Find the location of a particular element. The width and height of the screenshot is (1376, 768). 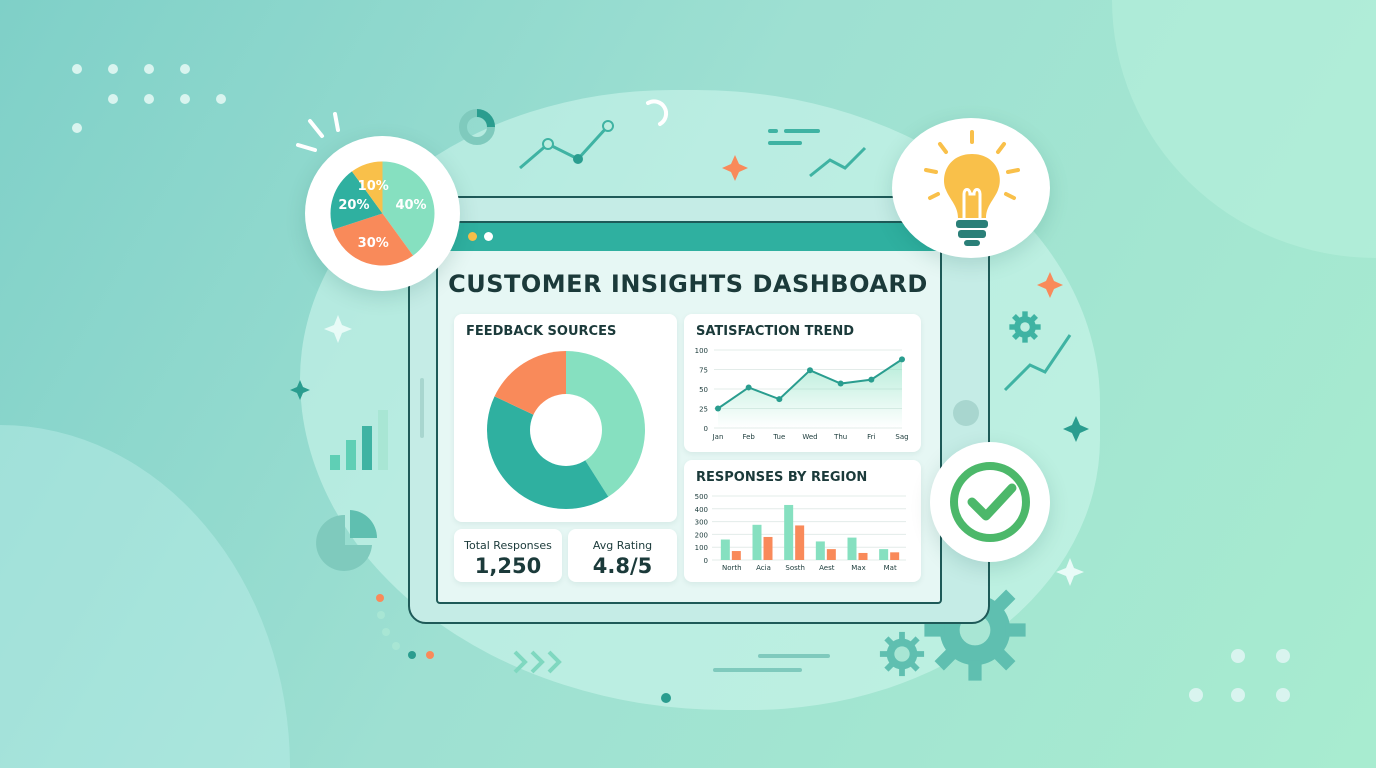

card-title: SATISFACTION TREND is located at coordinates (775, 331).